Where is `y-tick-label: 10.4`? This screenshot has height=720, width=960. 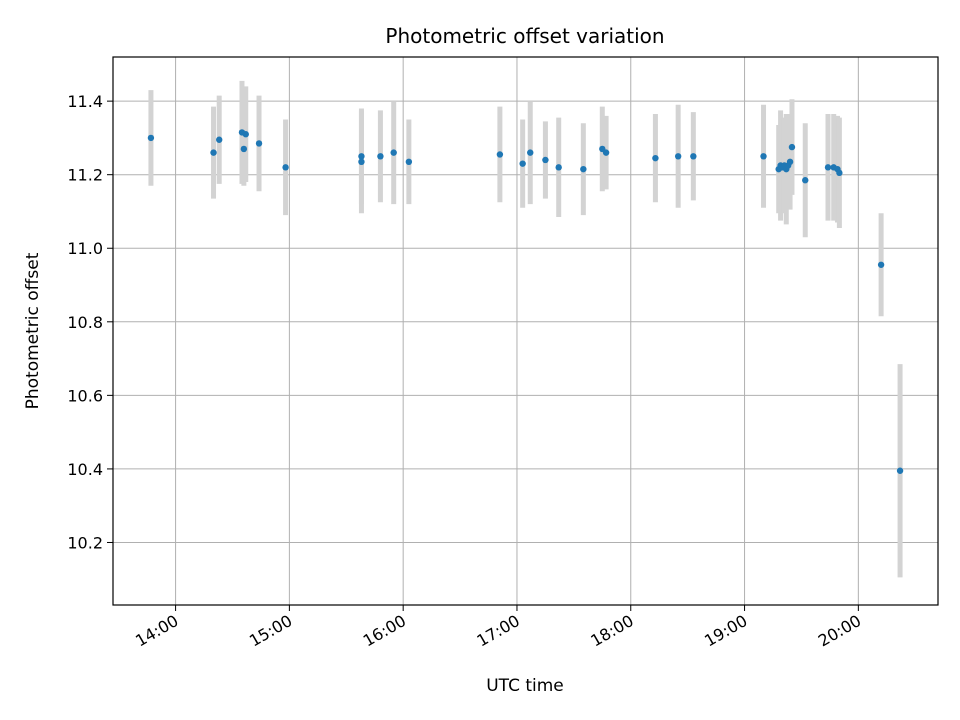 y-tick-label: 10.4 is located at coordinates (85, 469).